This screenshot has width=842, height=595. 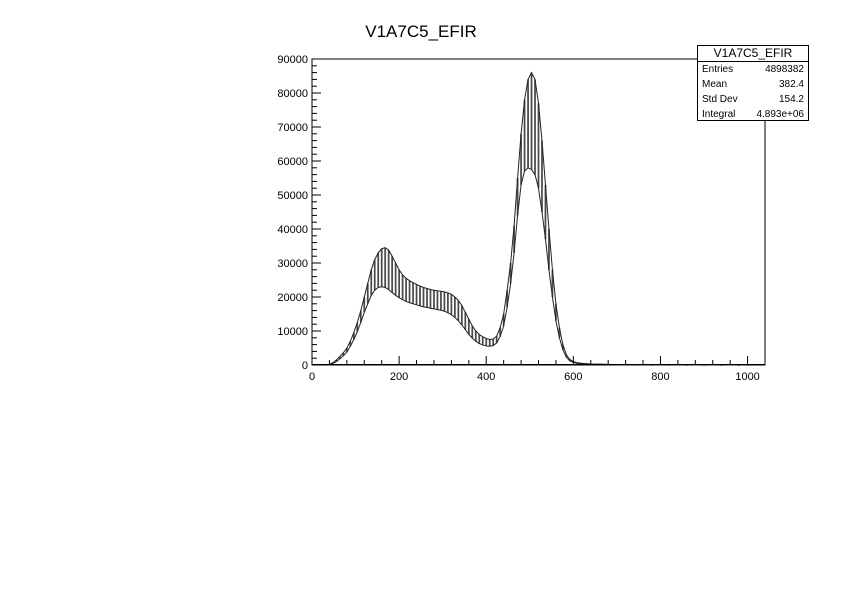 What do you see at coordinates (753, 114) in the screenshot?
I see `stats-row-integral: Integral 4.893e+06` at bounding box center [753, 114].